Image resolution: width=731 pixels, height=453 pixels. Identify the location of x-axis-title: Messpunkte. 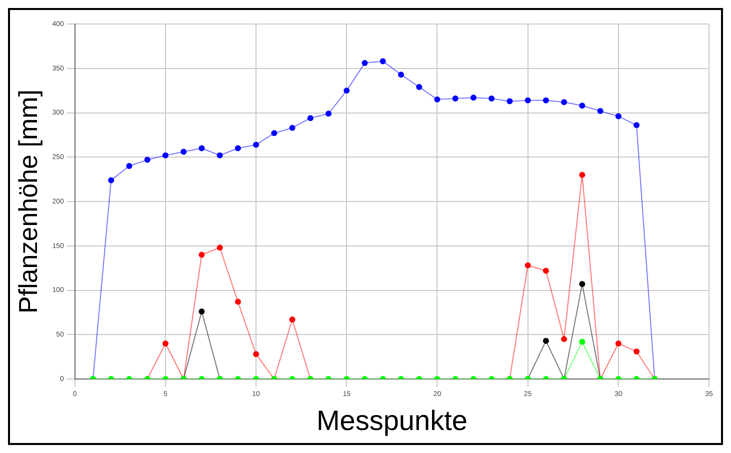
(392, 420).